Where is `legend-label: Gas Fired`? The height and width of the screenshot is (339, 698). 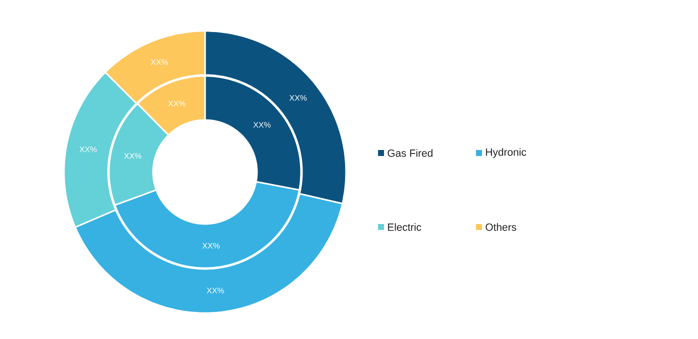 legend-label: Gas Fired is located at coordinates (410, 153).